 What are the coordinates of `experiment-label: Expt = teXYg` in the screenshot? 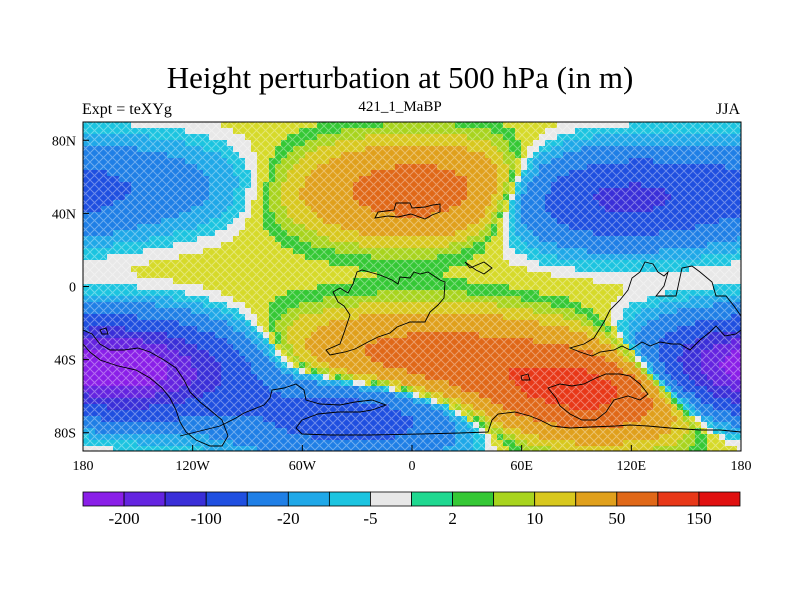 It's located at (127, 109).